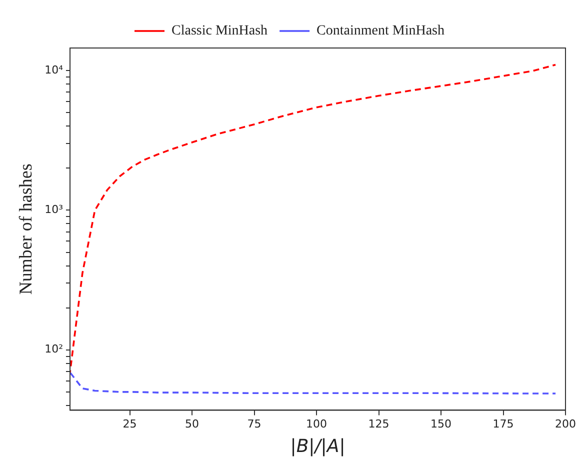 The image size is (587, 468). I want to click on y-tick-label: 10⁴, so click(54, 69).